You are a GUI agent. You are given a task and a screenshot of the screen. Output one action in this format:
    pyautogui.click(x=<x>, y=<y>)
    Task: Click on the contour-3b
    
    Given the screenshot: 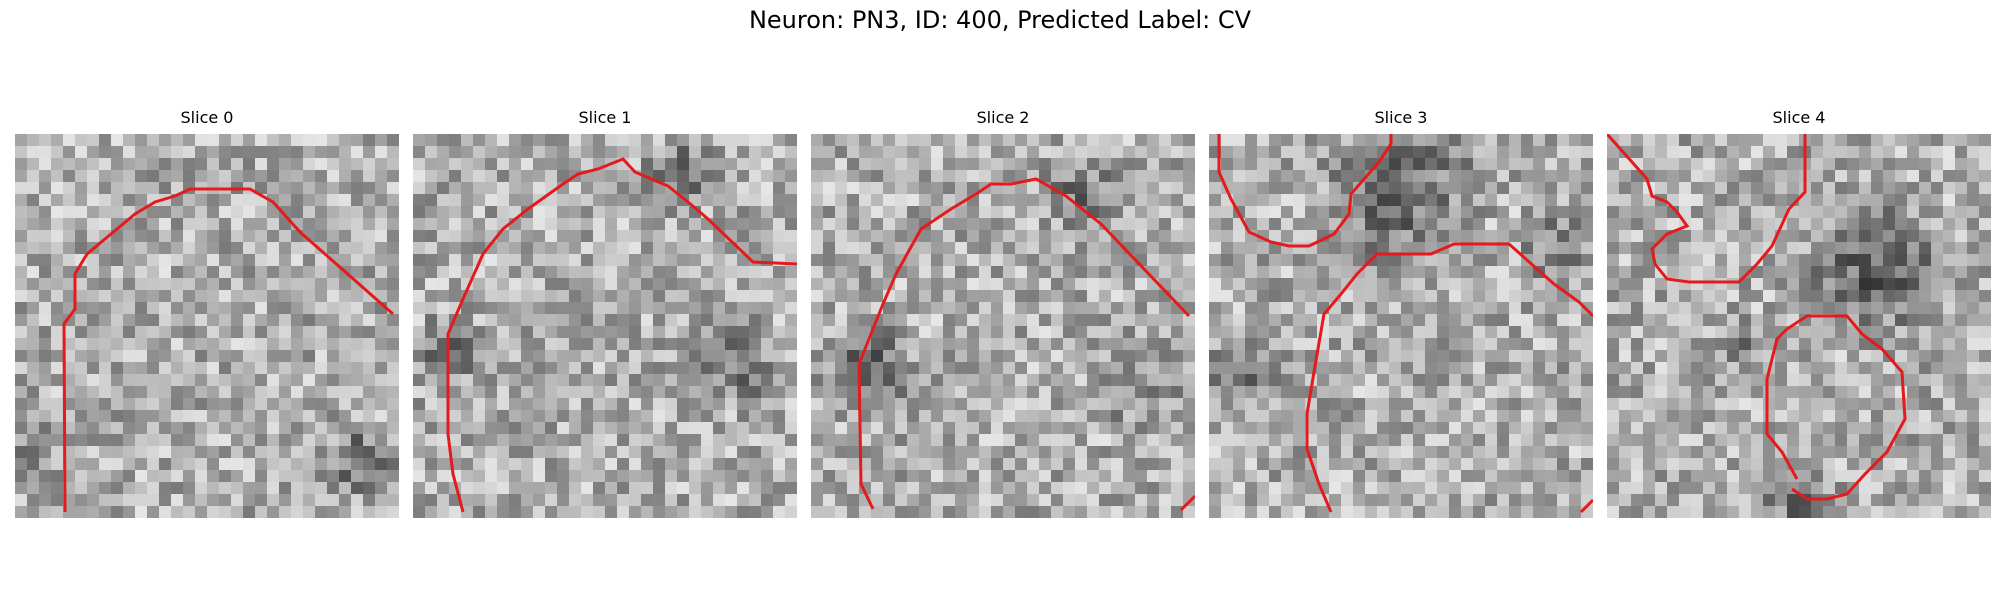 What is the action you would take?
    pyautogui.click(x=1449, y=377)
    